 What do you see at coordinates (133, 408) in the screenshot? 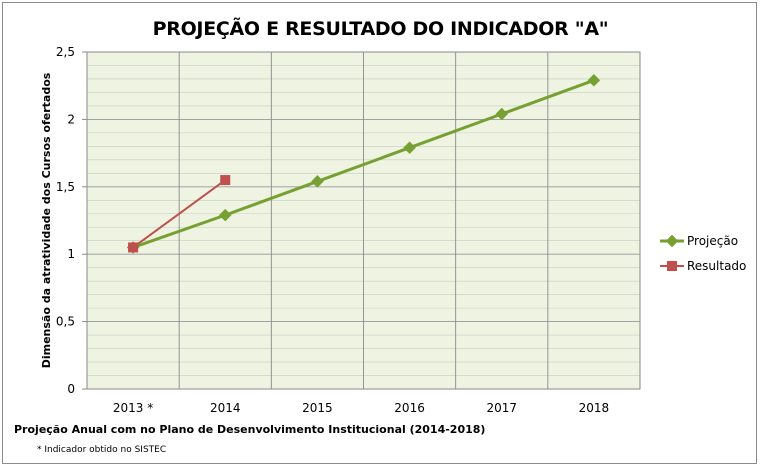
I see `x-tick-label: 2013 *` at bounding box center [133, 408].